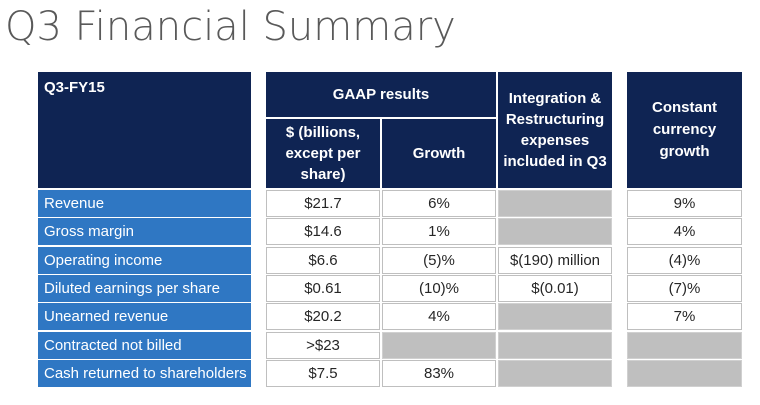  Describe the element at coordinates (144, 345) in the screenshot. I see `row-label: Contracted not billed` at that location.